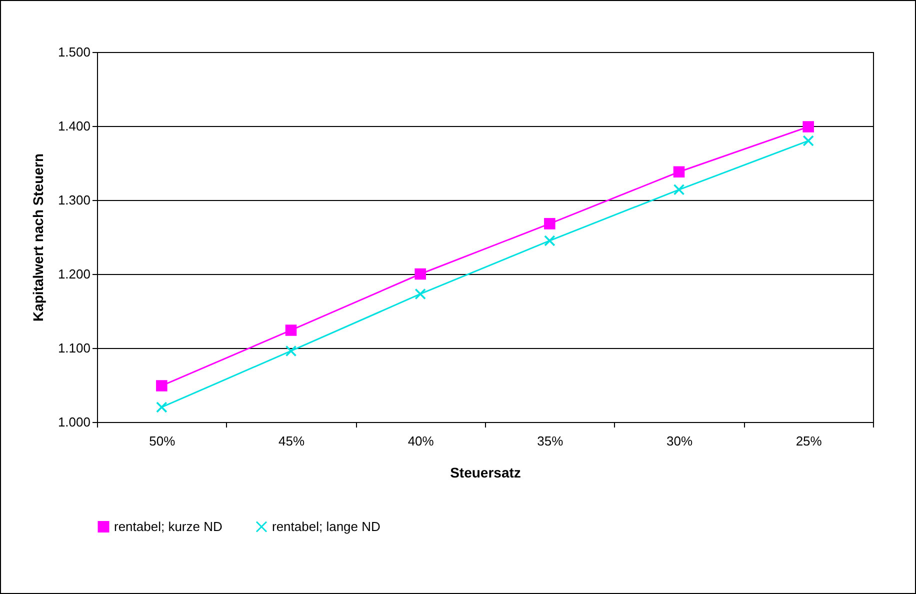  What do you see at coordinates (74, 126) in the screenshot?
I see `y-tick-label: 1.400` at bounding box center [74, 126].